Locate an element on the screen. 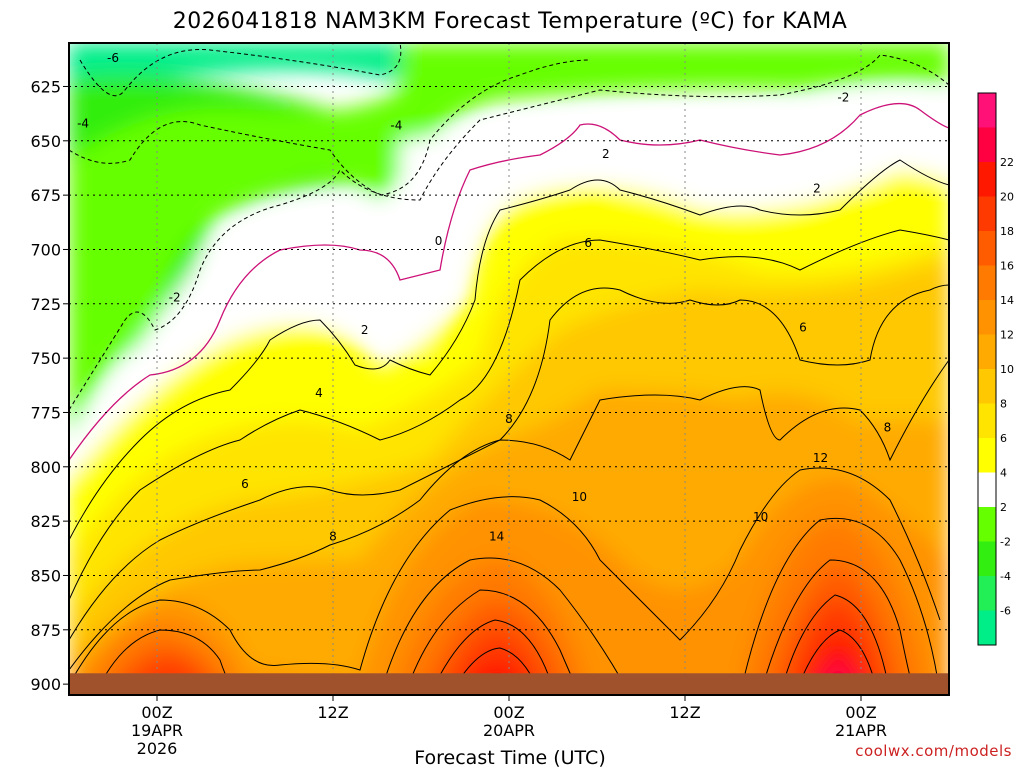 Image resolution: width=1024 pixels, height=768 pixels. color-label-9: 12 is located at coordinates (1007, 335).